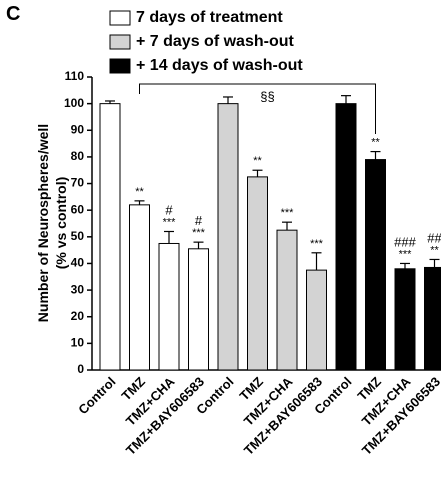 The height and width of the screenshot is (488, 441). I want to click on x-tick-label: Control, so click(96, 395).